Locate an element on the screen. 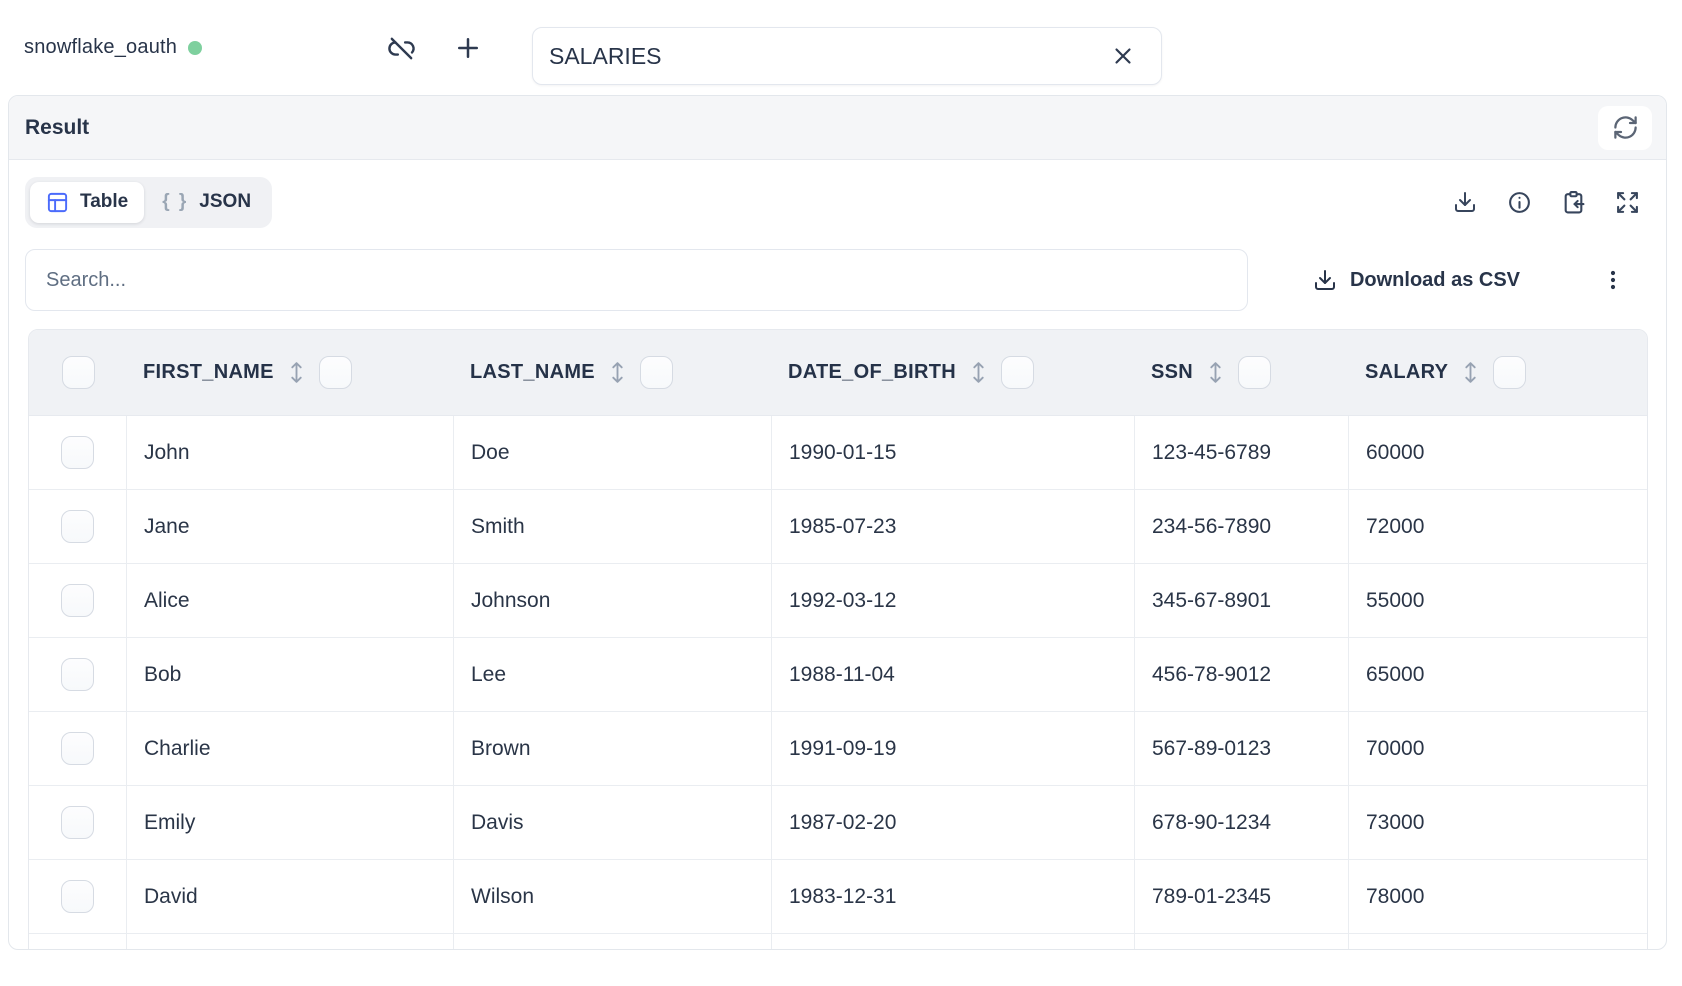 The image size is (1682, 986). cell: Brown is located at coordinates (613, 749).